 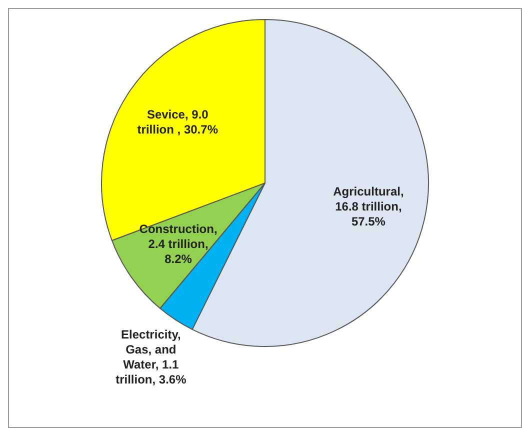 I want to click on slice-label: Electricity, Gas, and Water, 1.1 trillion, 3.6%, so click(x=151, y=356).